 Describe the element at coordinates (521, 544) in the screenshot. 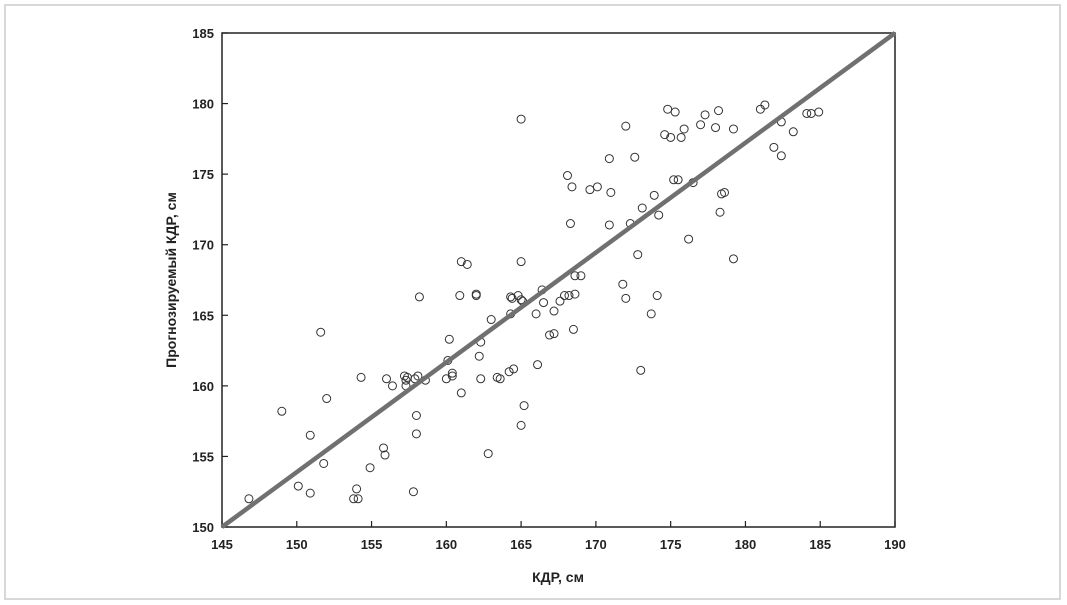

I see `x-tick-label: 165` at that location.